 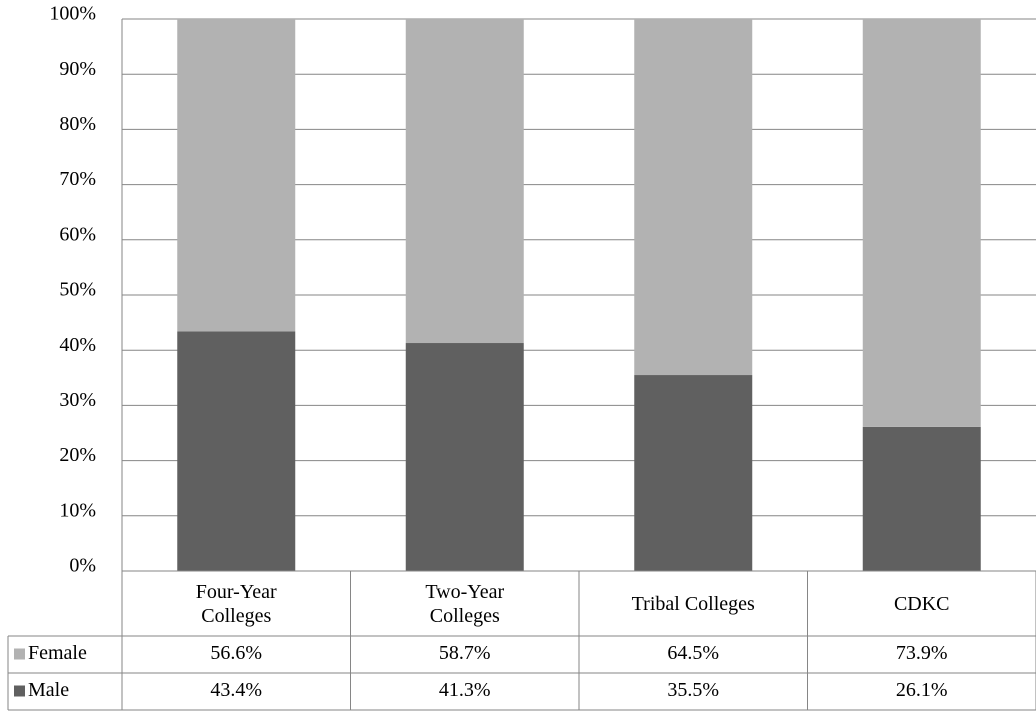 I want to click on y-tick-label: 0%, so click(x=82, y=566).